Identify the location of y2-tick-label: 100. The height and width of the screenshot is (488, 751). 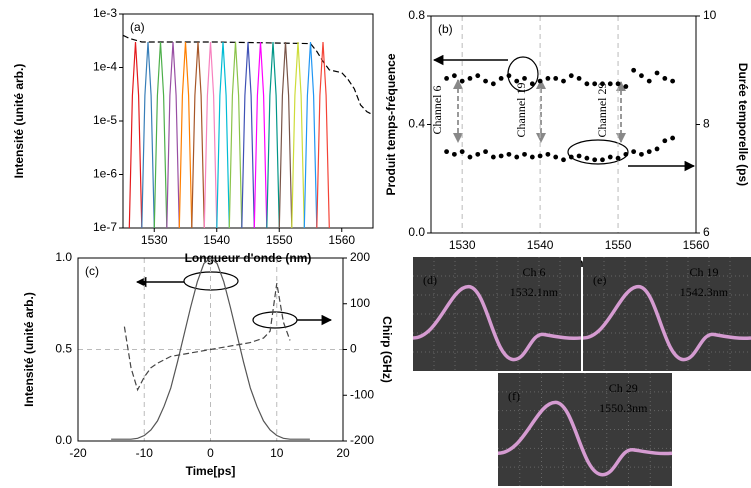
(360, 303).